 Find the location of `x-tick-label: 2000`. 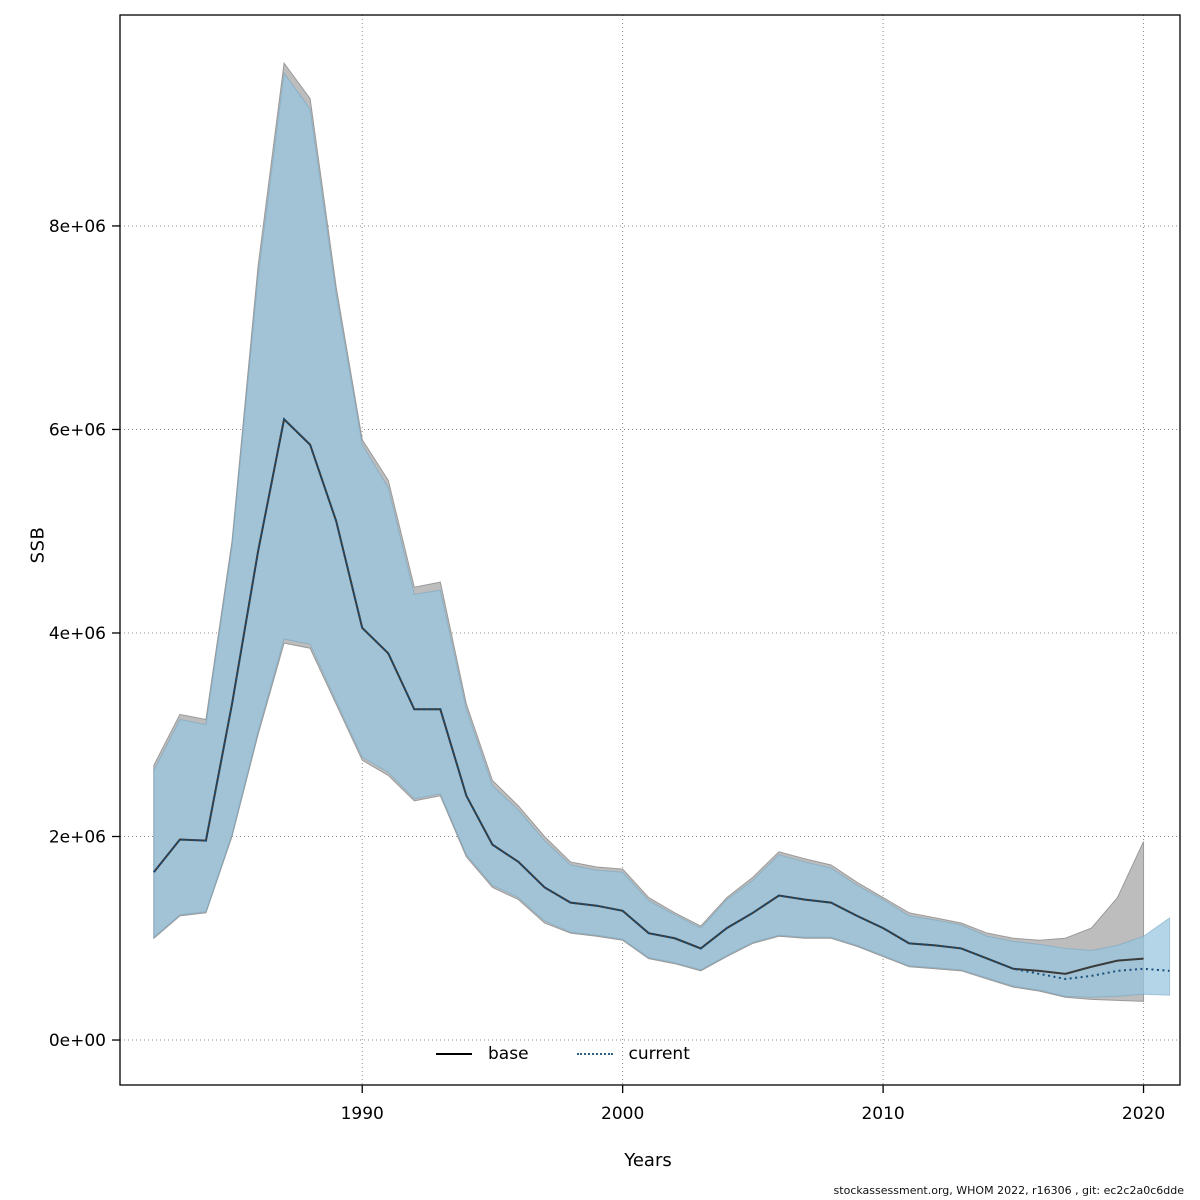

x-tick-label: 2000 is located at coordinates (622, 1114).